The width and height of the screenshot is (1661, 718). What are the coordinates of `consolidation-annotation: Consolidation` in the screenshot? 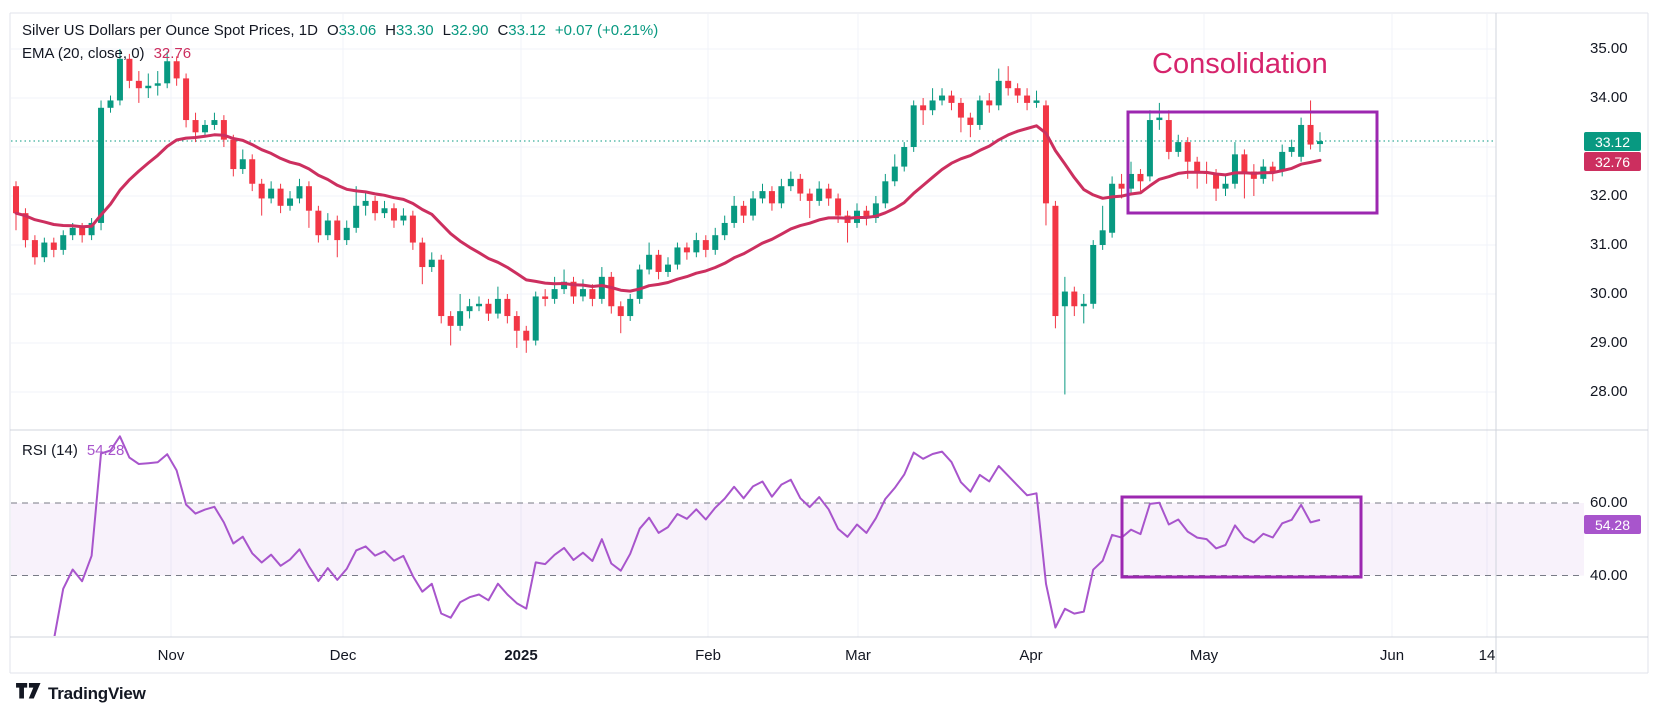 It's located at (1240, 64).